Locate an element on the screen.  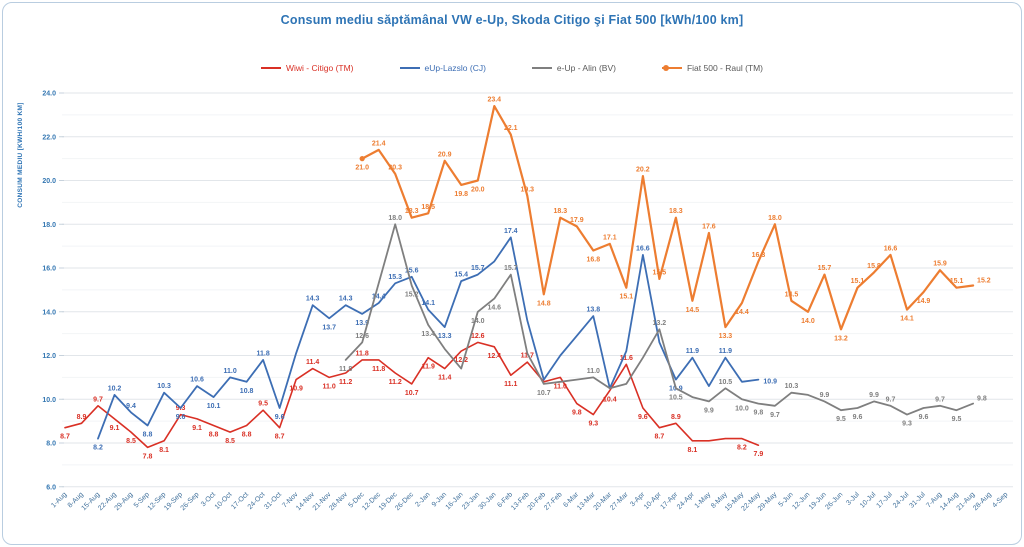
svg-text: 12.0 is located at coordinates (49, 356).